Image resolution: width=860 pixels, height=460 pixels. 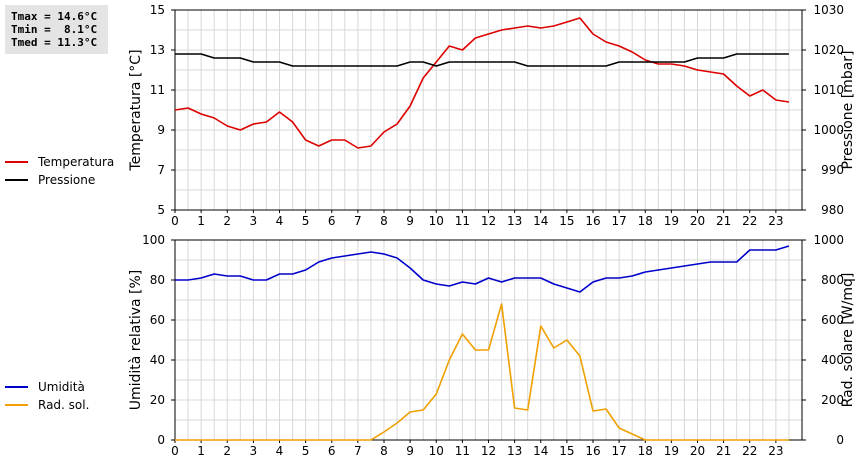 What do you see at coordinates (153, 240) in the screenshot?
I see `y-left-tick-label: 100` at bounding box center [153, 240].